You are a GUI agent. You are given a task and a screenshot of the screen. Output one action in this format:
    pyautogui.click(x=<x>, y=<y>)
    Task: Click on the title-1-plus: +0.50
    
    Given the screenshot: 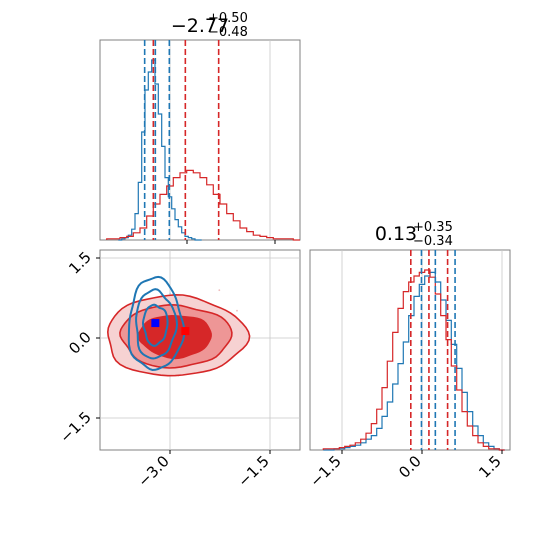 What is the action you would take?
    pyautogui.click(x=228, y=18)
    